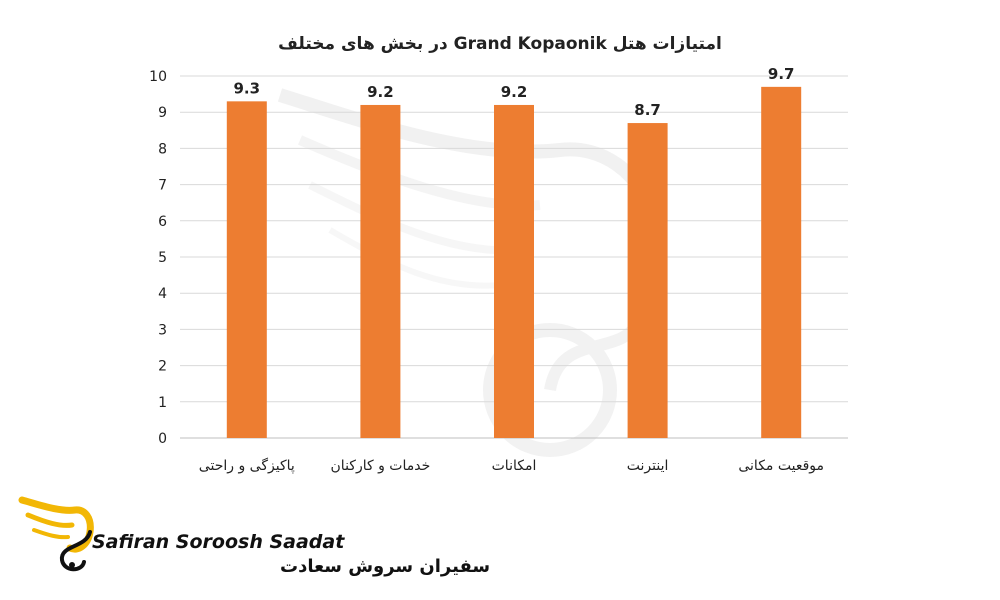 This screenshot has width=1000, height=600. Describe the element at coordinates (218, 542) in the screenshot. I see `logo-name-en: Safiran Soroosh Saadat` at that location.